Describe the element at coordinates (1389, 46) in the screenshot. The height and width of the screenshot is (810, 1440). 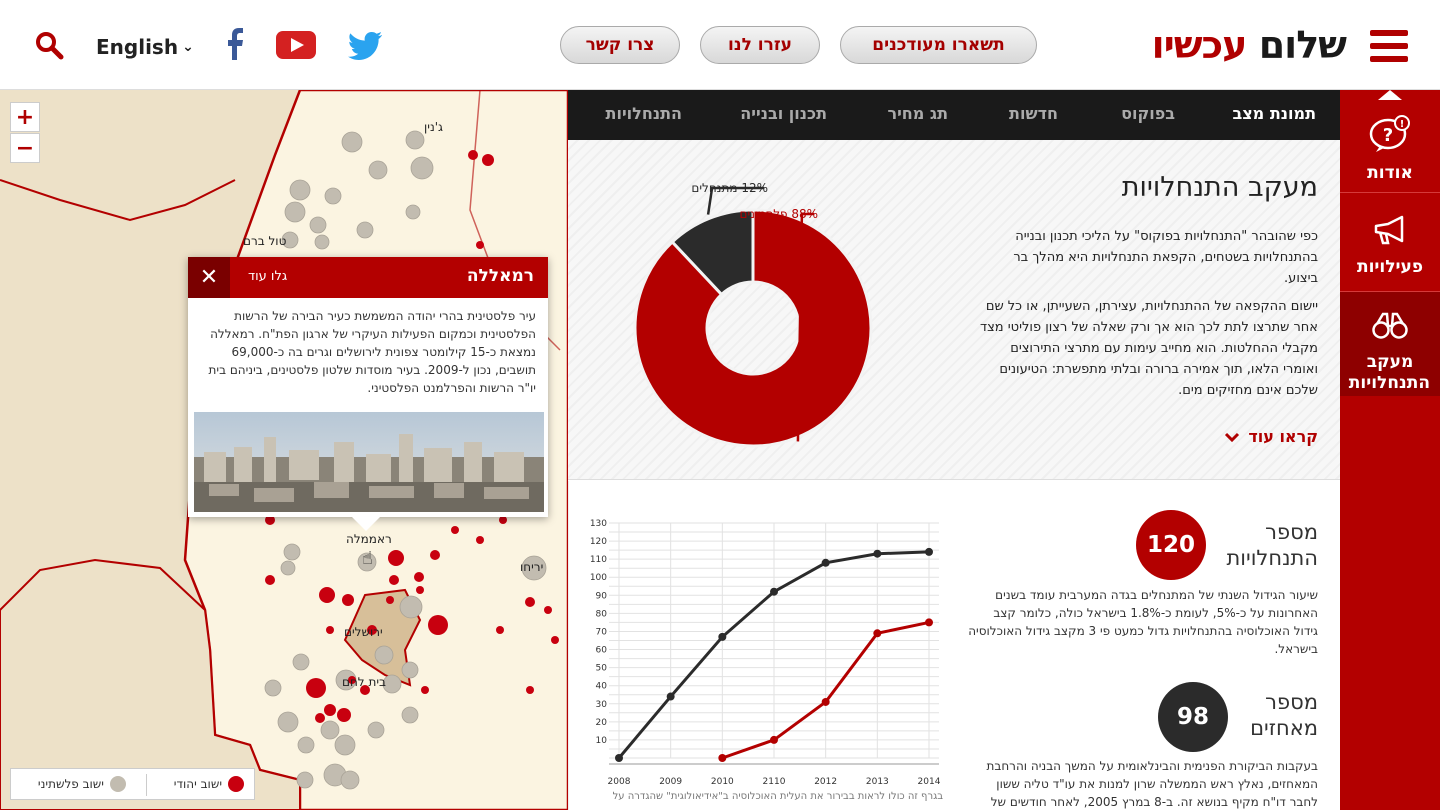
I see `hamburger-menu-icon` at that location.